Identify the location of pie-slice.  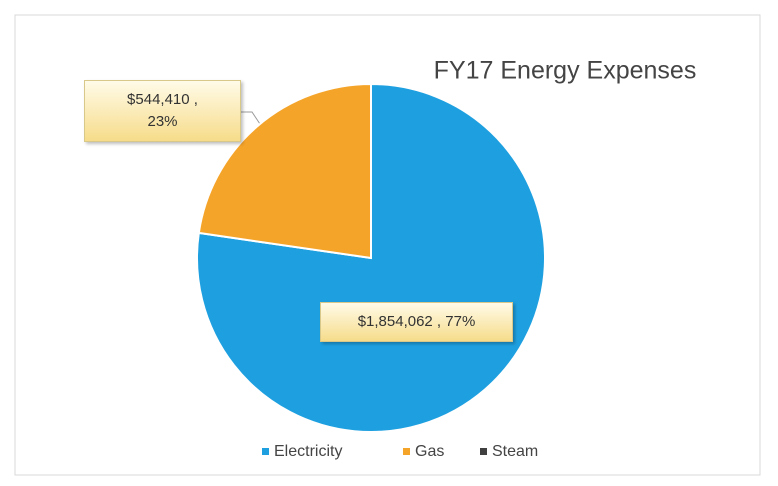
(284, 171).